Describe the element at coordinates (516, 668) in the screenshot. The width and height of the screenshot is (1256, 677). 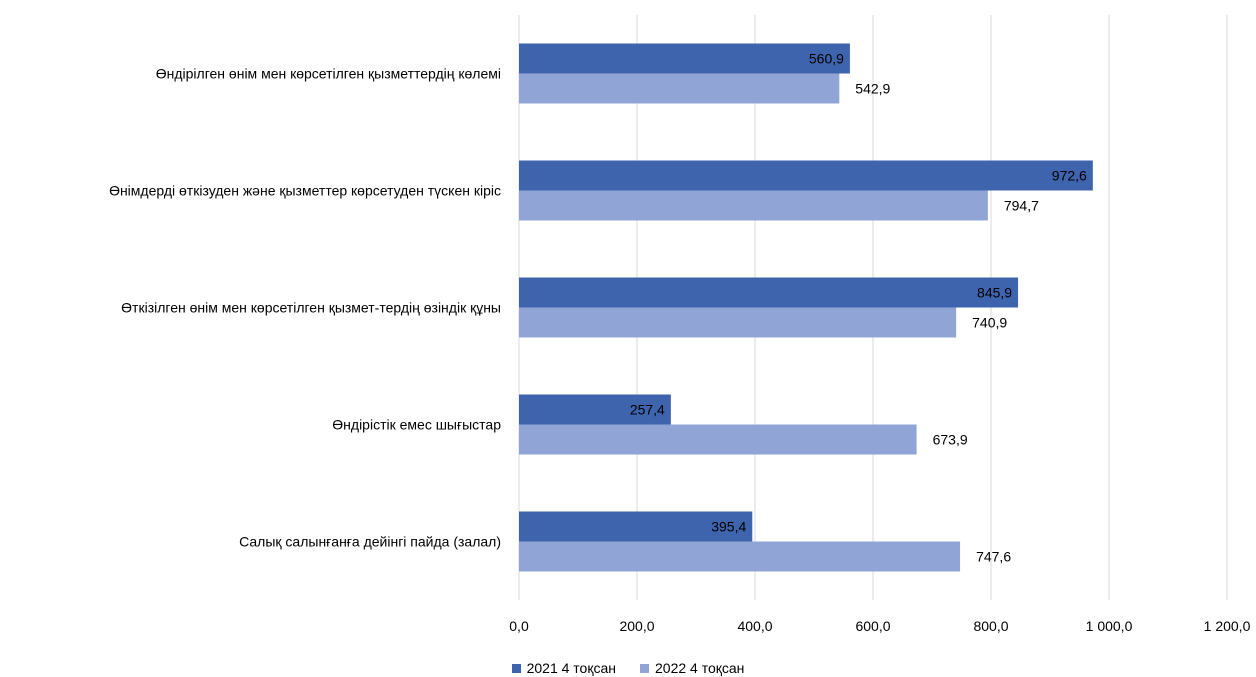
I see `legend-swatch-2021` at that location.